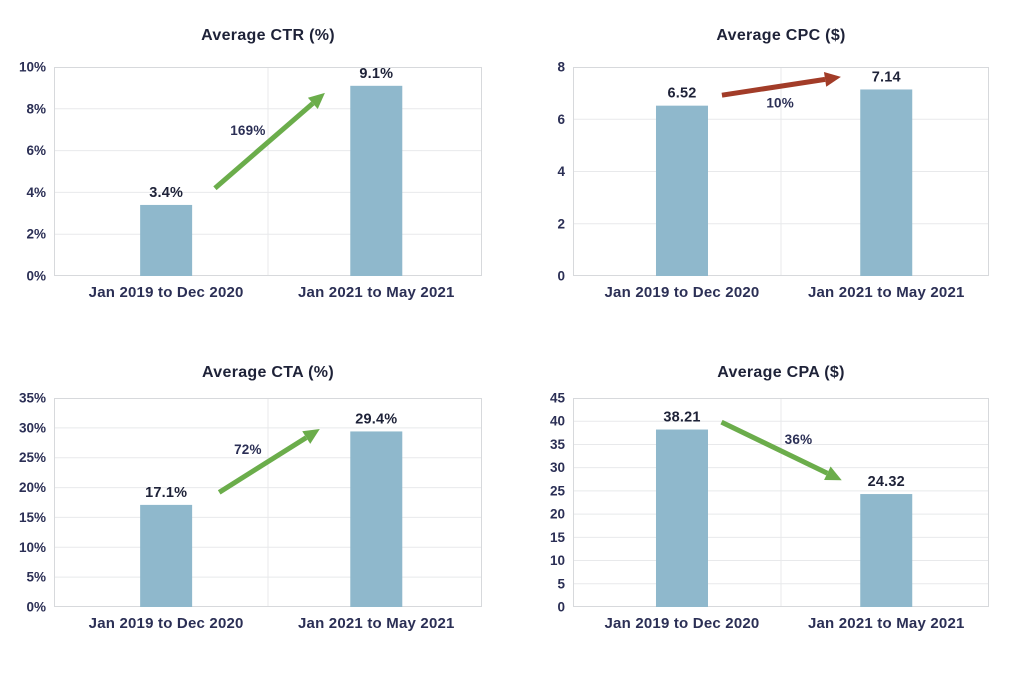 This screenshot has width=1024, height=674. Describe the element at coordinates (558, 398) in the screenshot. I see `y-tick-label: 45` at that location.